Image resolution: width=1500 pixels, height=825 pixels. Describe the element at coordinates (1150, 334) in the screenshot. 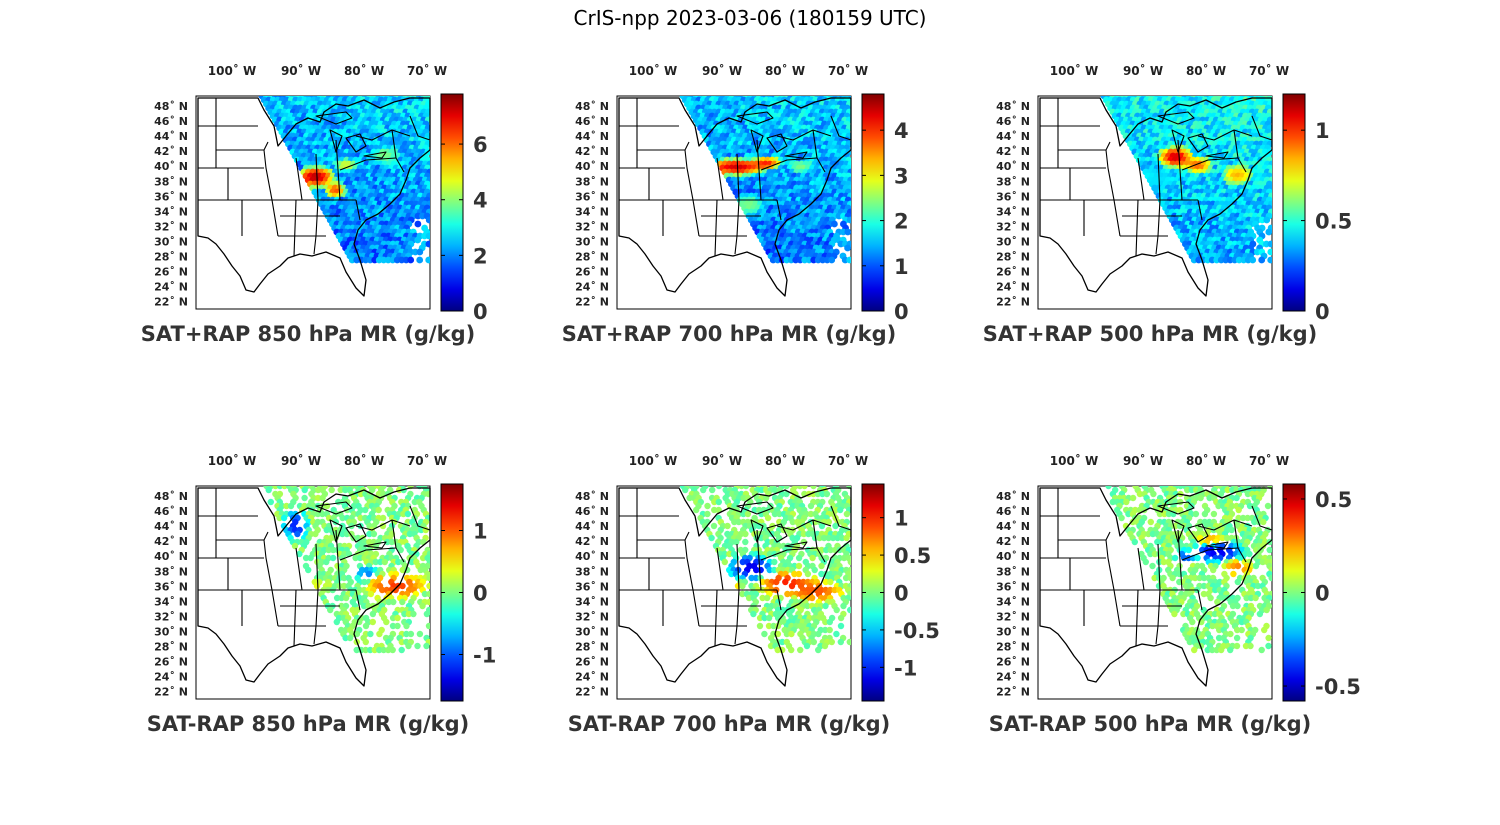

I see `panel-title: SAT+RAP 500 hPa MR (g/kg)` at that location.